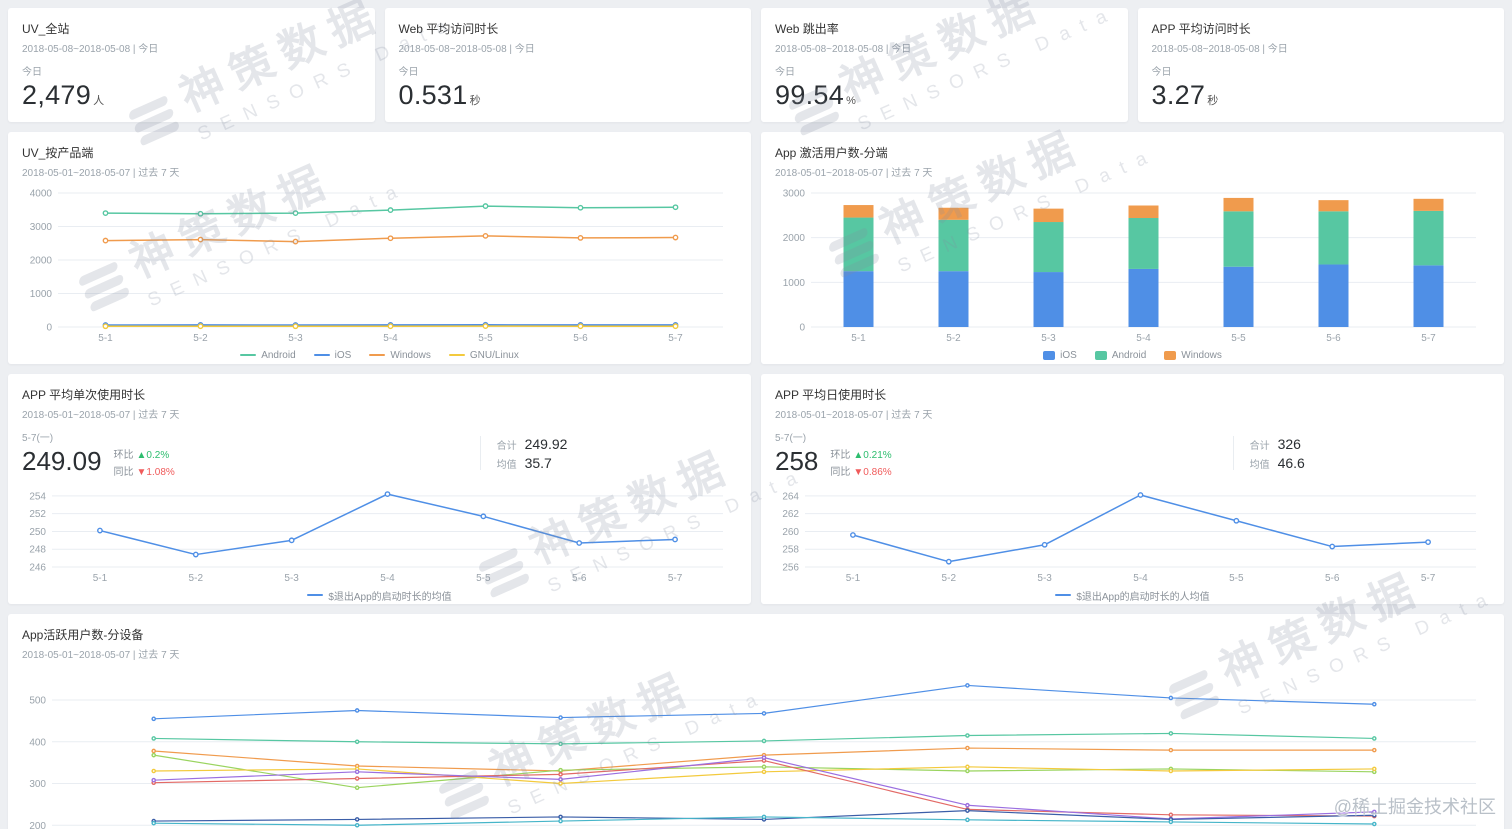 This screenshot has height=829, width=1512. What do you see at coordinates (58, 153) in the screenshot?
I see `card-title: UV_按产品端` at bounding box center [58, 153].